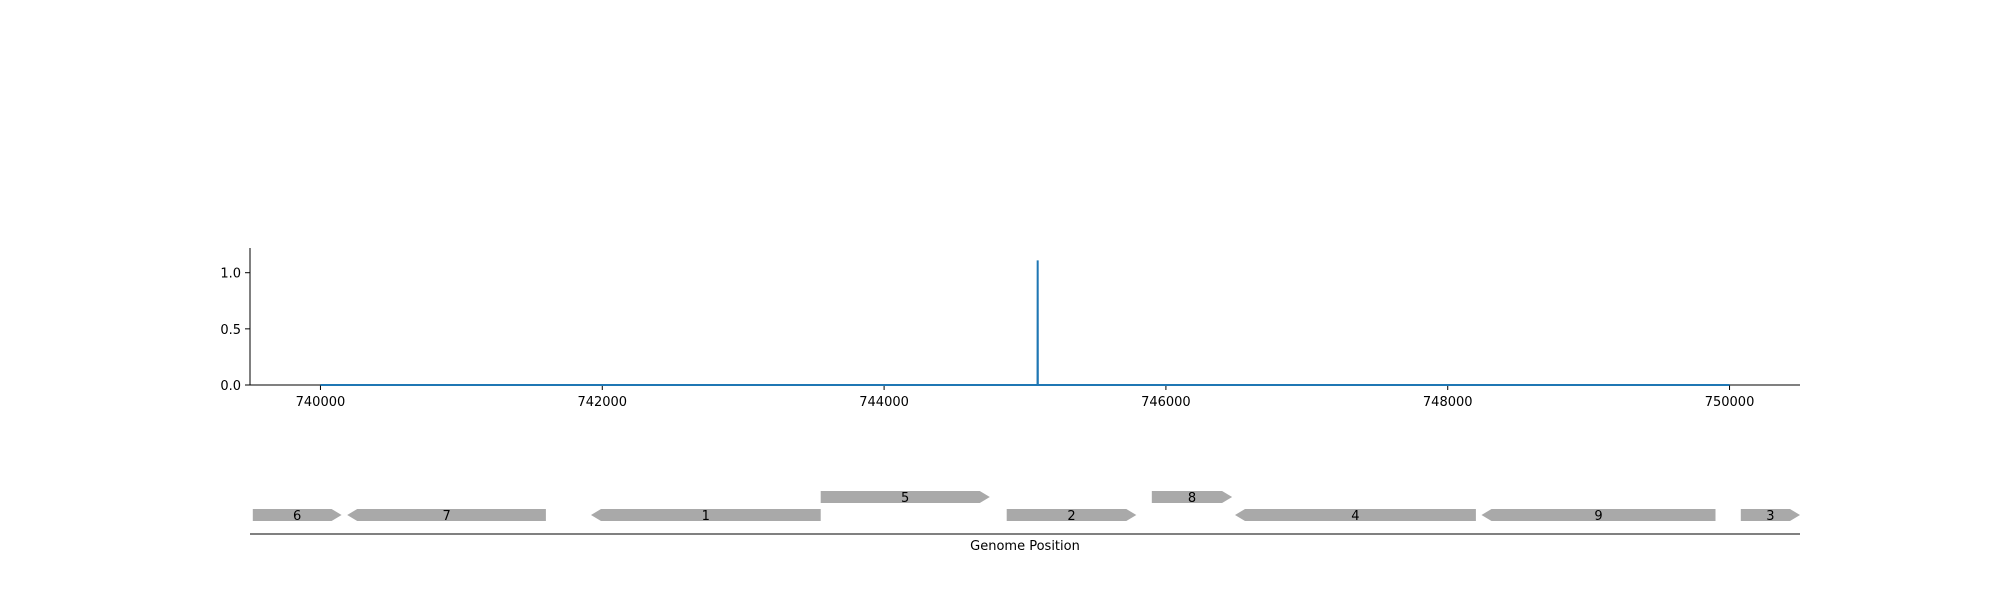 Image resolution: width=2000 pixels, height=600 pixels. I want to click on gene-label: 6, so click(297, 516).